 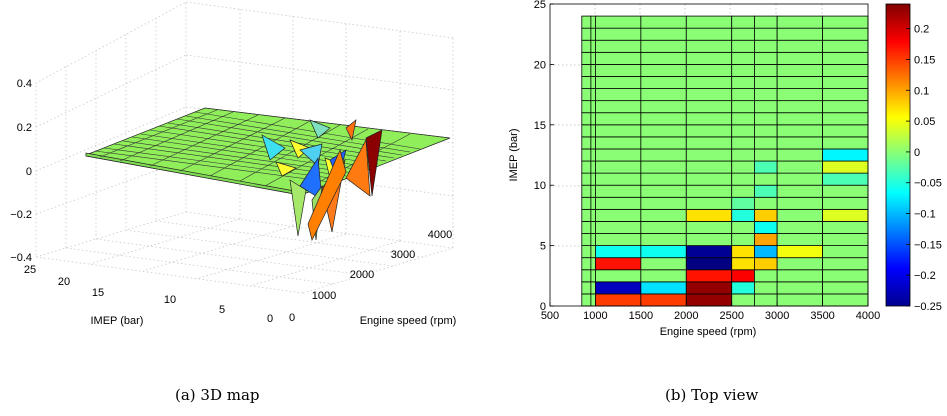 I want to click on colorbar-tick-label: 0.05, so click(x=924, y=122).